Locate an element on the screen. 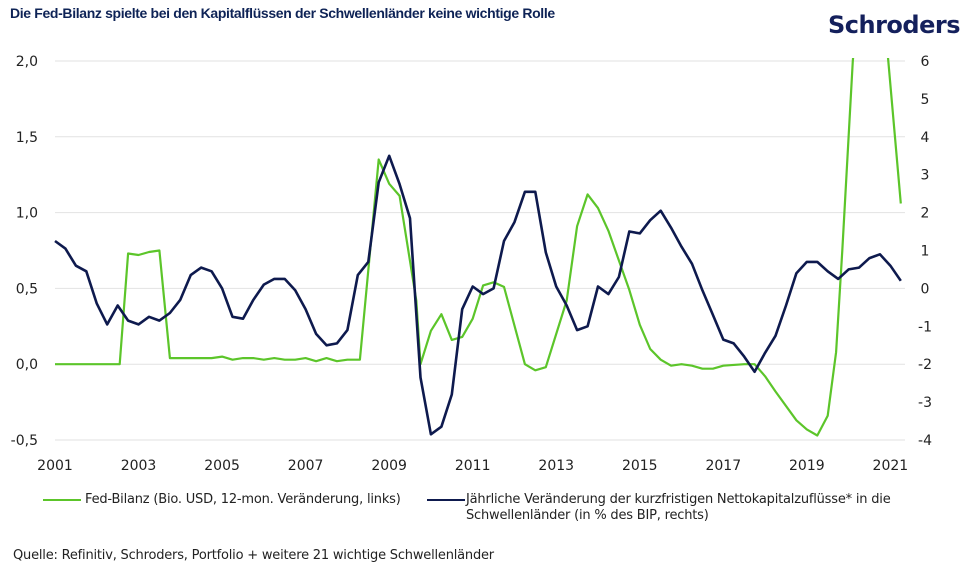  x-tick-label: 2011 is located at coordinates (473, 466).